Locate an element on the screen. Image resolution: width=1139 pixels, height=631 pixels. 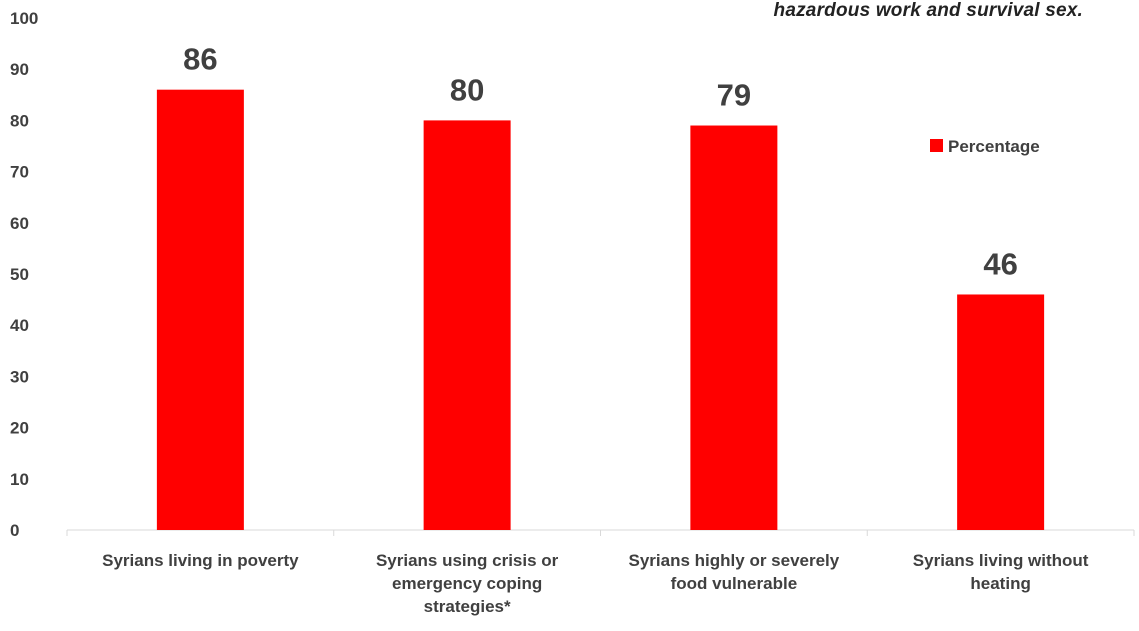
data-label: 79 is located at coordinates (734, 95).